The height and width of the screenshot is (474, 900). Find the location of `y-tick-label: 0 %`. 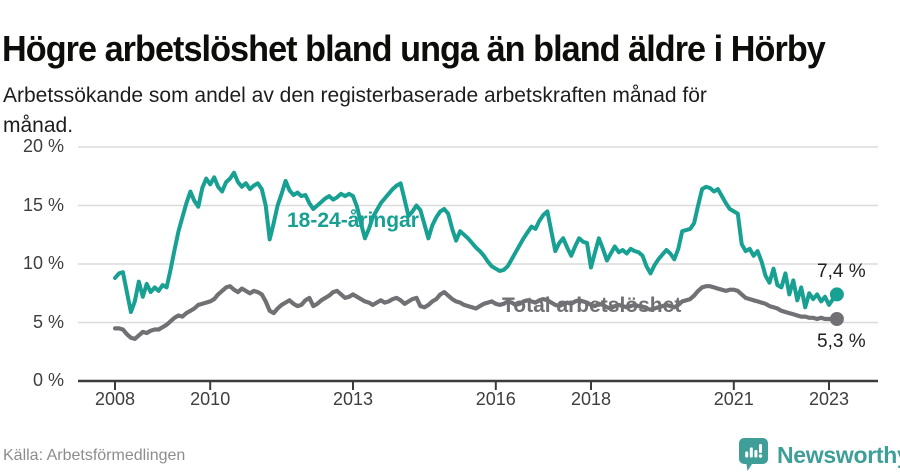

y-tick-label: 0 % is located at coordinates (48, 380).